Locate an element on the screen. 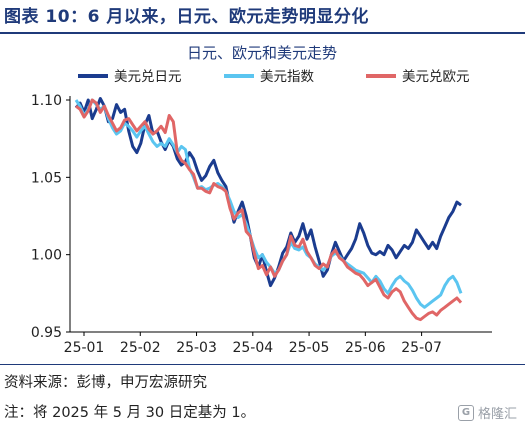 The height and width of the screenshot is (432, 525). source-note: 资料来源：彭博，申万宏源研究 is located at coordinates (105, 383).